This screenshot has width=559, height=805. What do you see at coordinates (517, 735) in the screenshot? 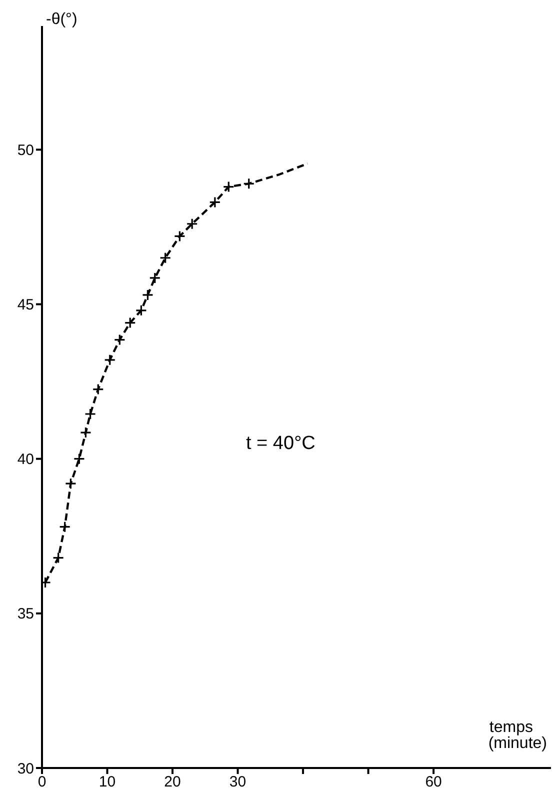
I see `x-axis-title: temps (minute)` at bounding box center [517, 735].